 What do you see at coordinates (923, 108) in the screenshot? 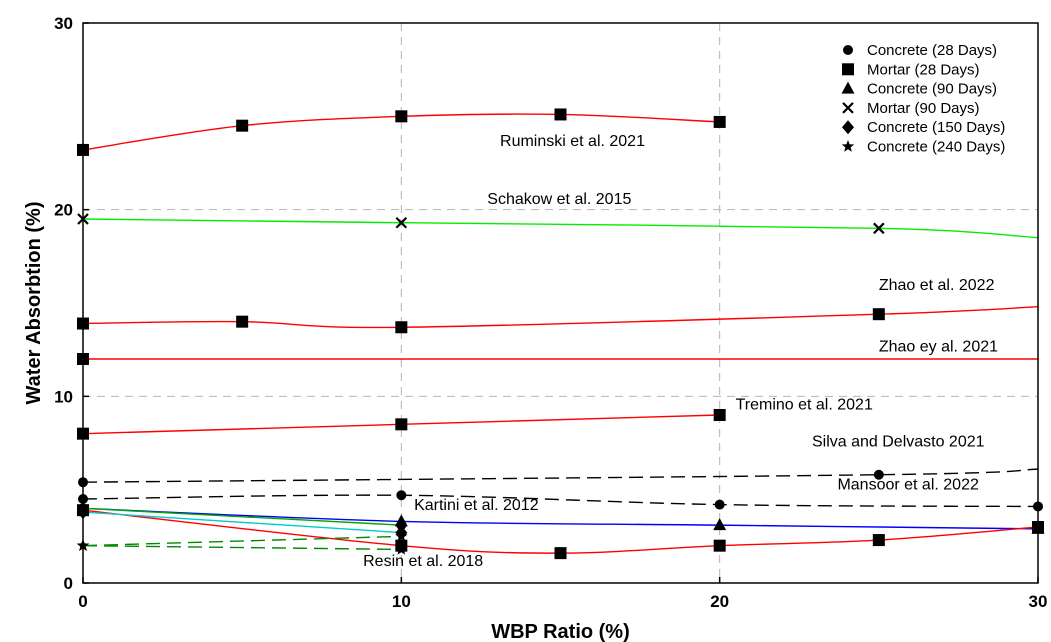
I see `legend-label: Mortar (90 Days)` at bounding box center [923, 108].